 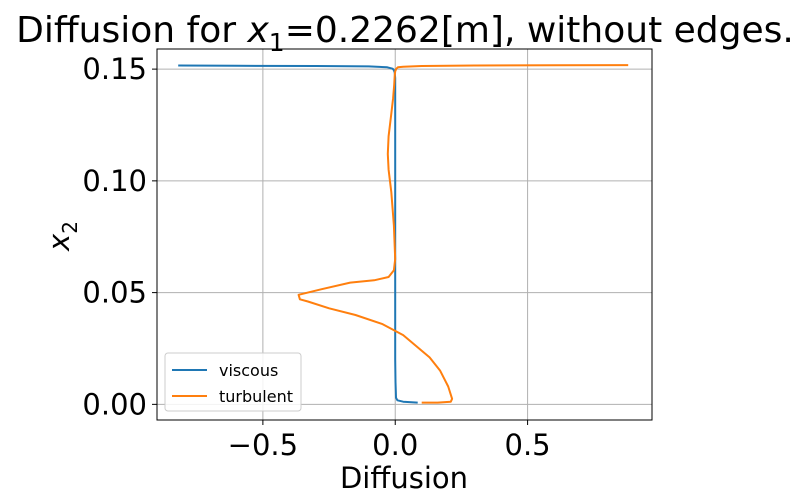 What do you see at coordinates (263, 445) in the screenshot?
I see `x-tick-label: −0.5` at bounding box center [263, 445].